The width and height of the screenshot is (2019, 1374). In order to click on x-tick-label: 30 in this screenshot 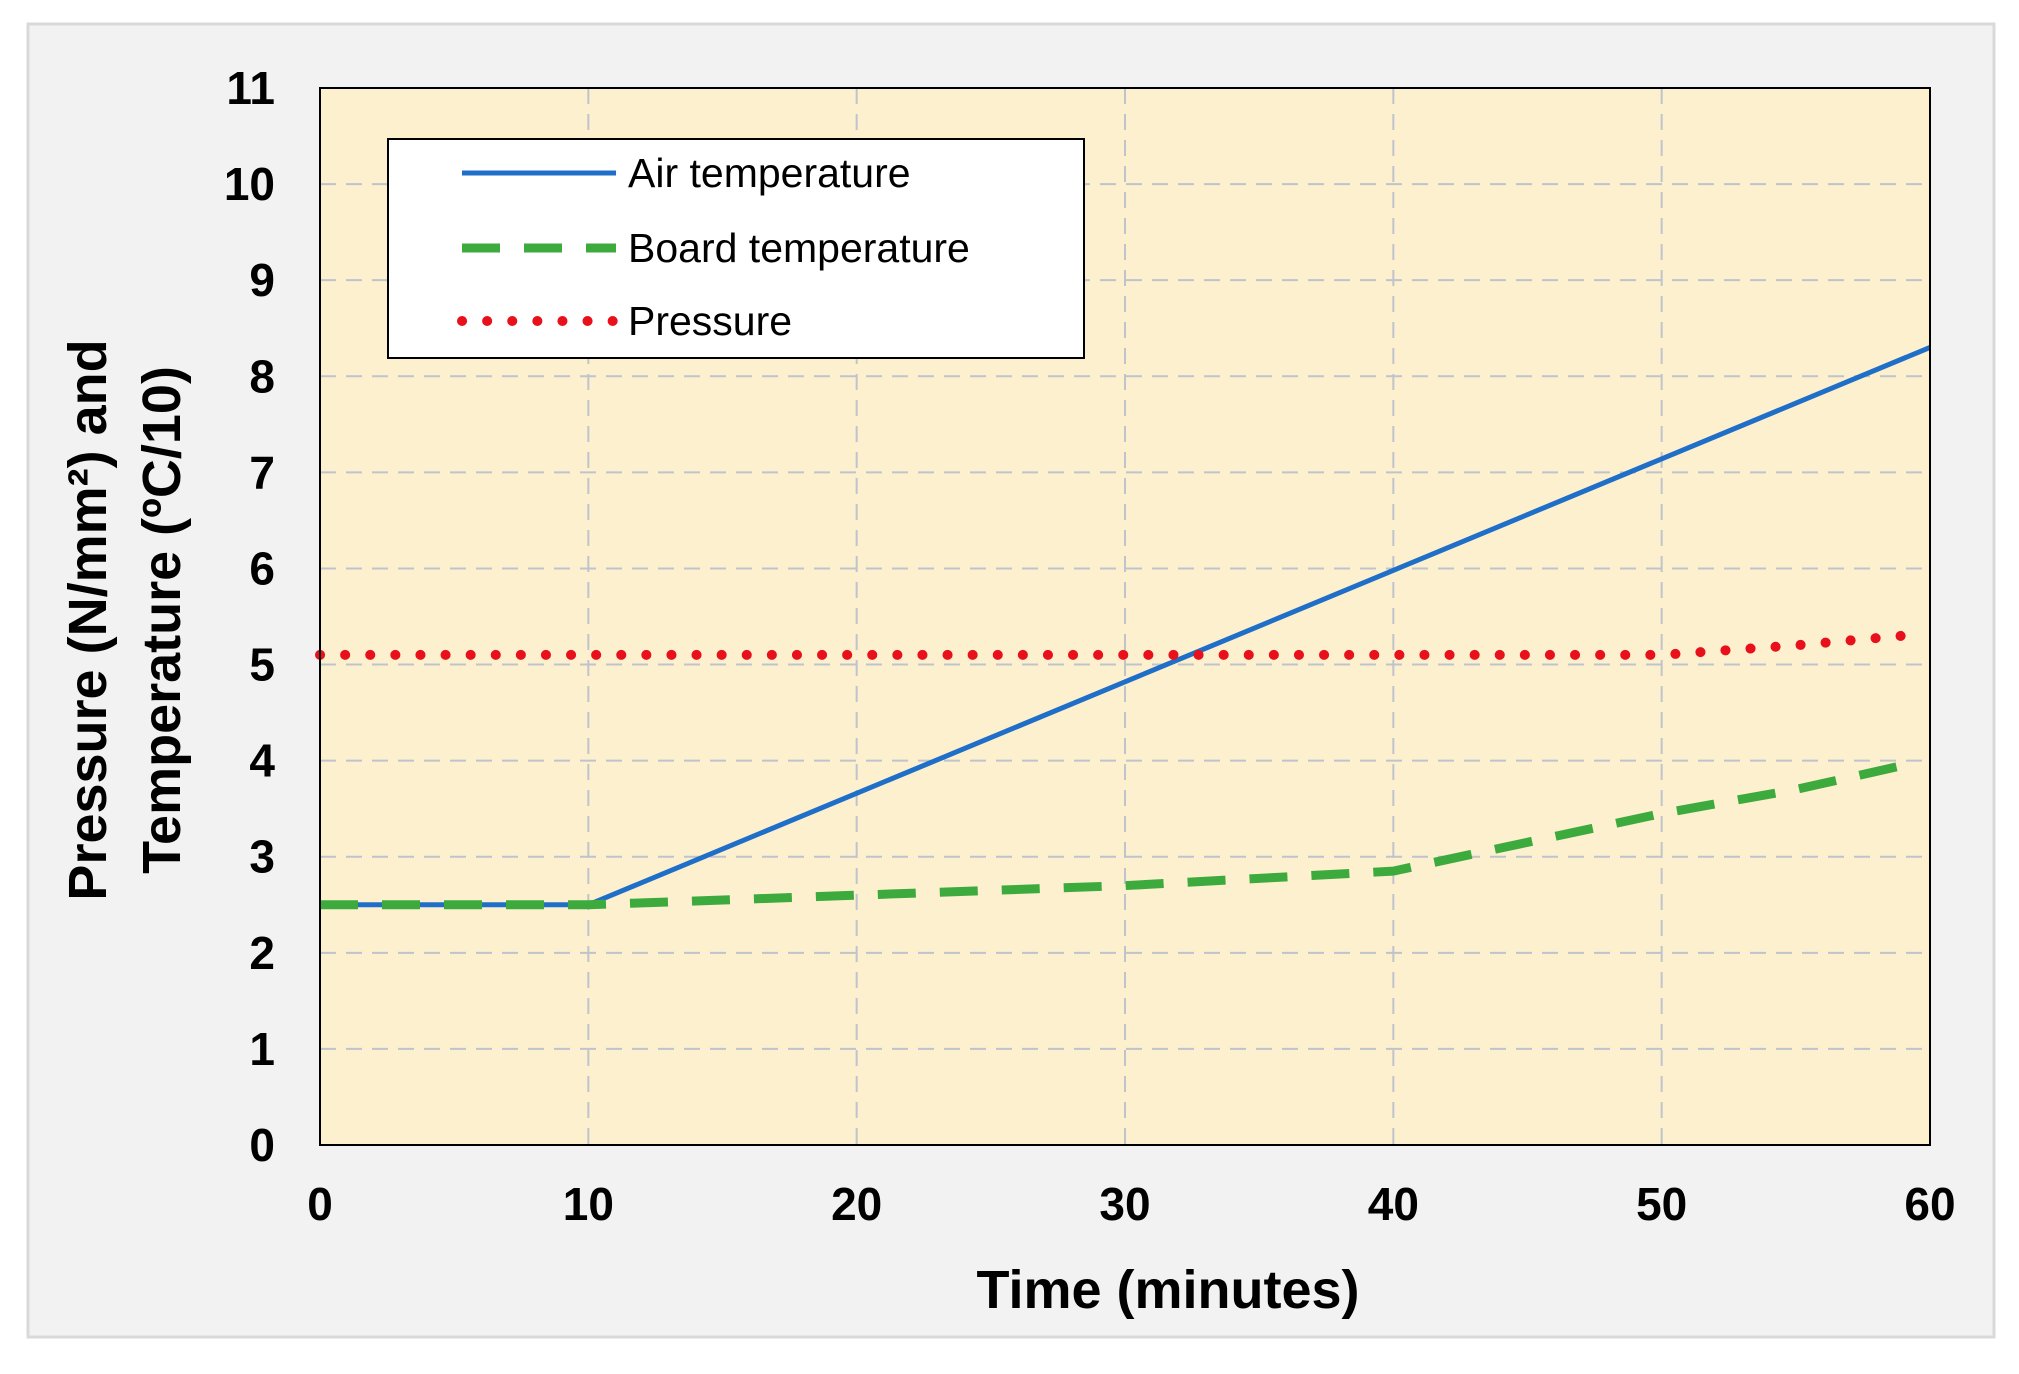, I will do `click(1124, 1204)`.